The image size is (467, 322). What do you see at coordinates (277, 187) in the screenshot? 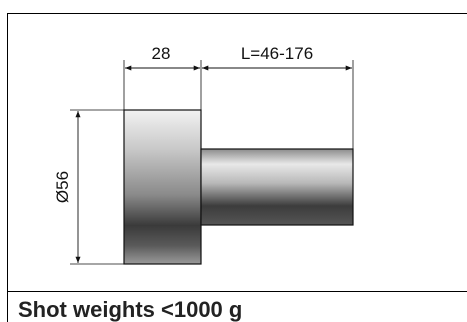
I see `shaft-body` at bounding box center [277, 187].